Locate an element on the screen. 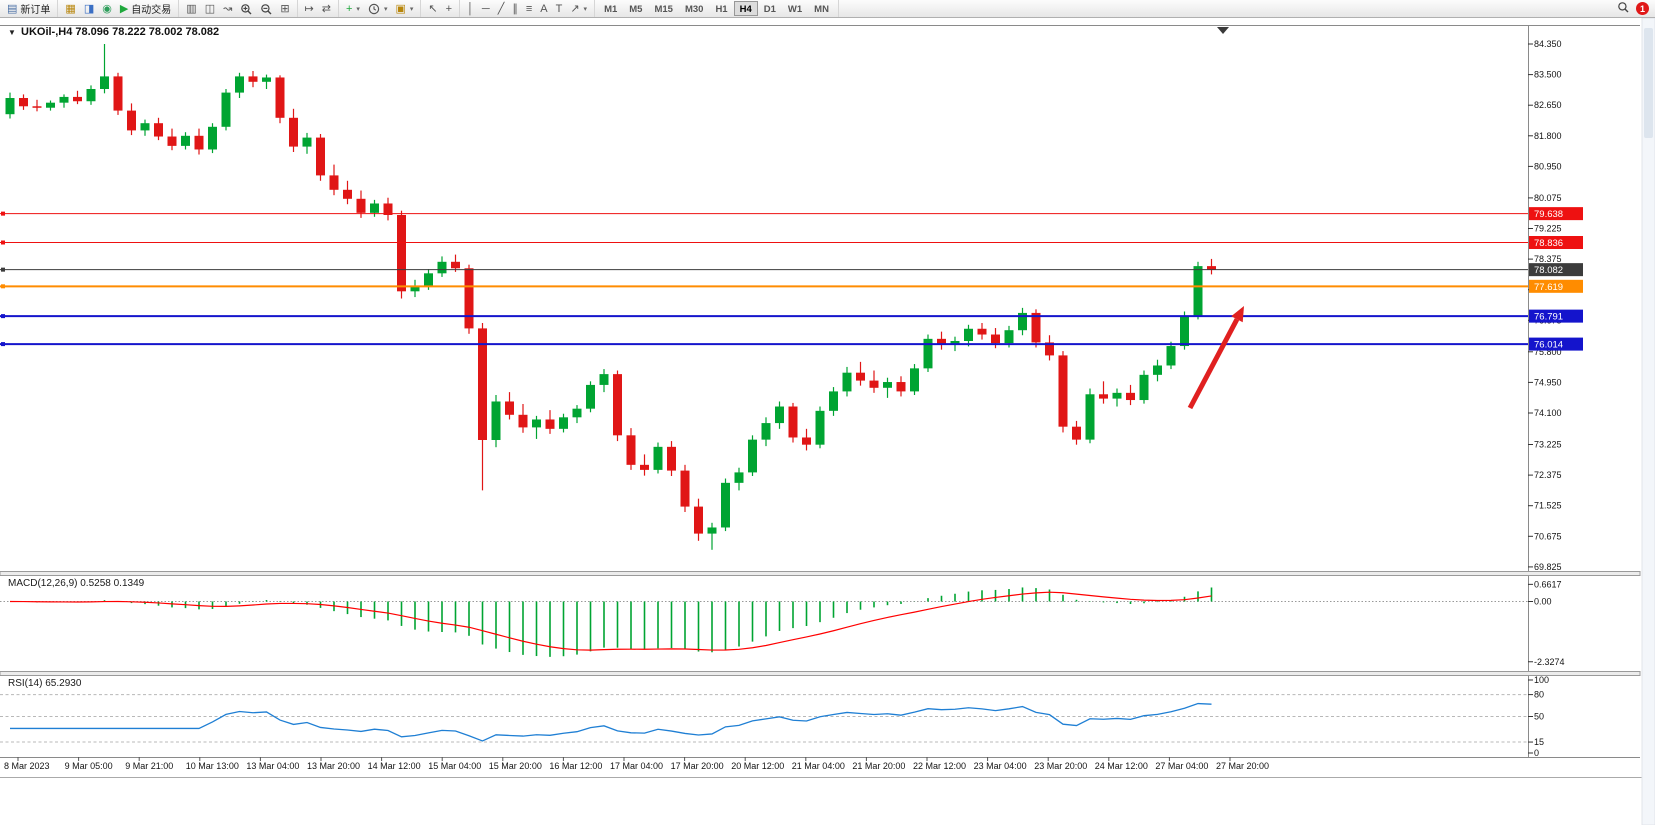 The image size is (1655, 825). horizontal-line-icon-glyph: ─ is located at coordinates (485, 8).